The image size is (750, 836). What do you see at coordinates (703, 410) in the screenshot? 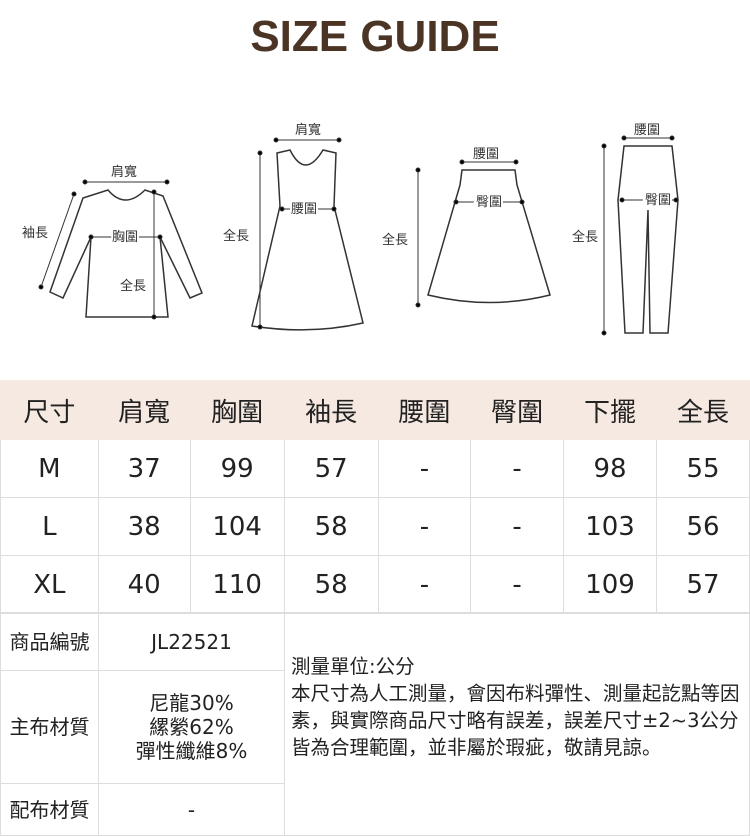
I see `header-length: 全長` at bounding box center [703, 410].